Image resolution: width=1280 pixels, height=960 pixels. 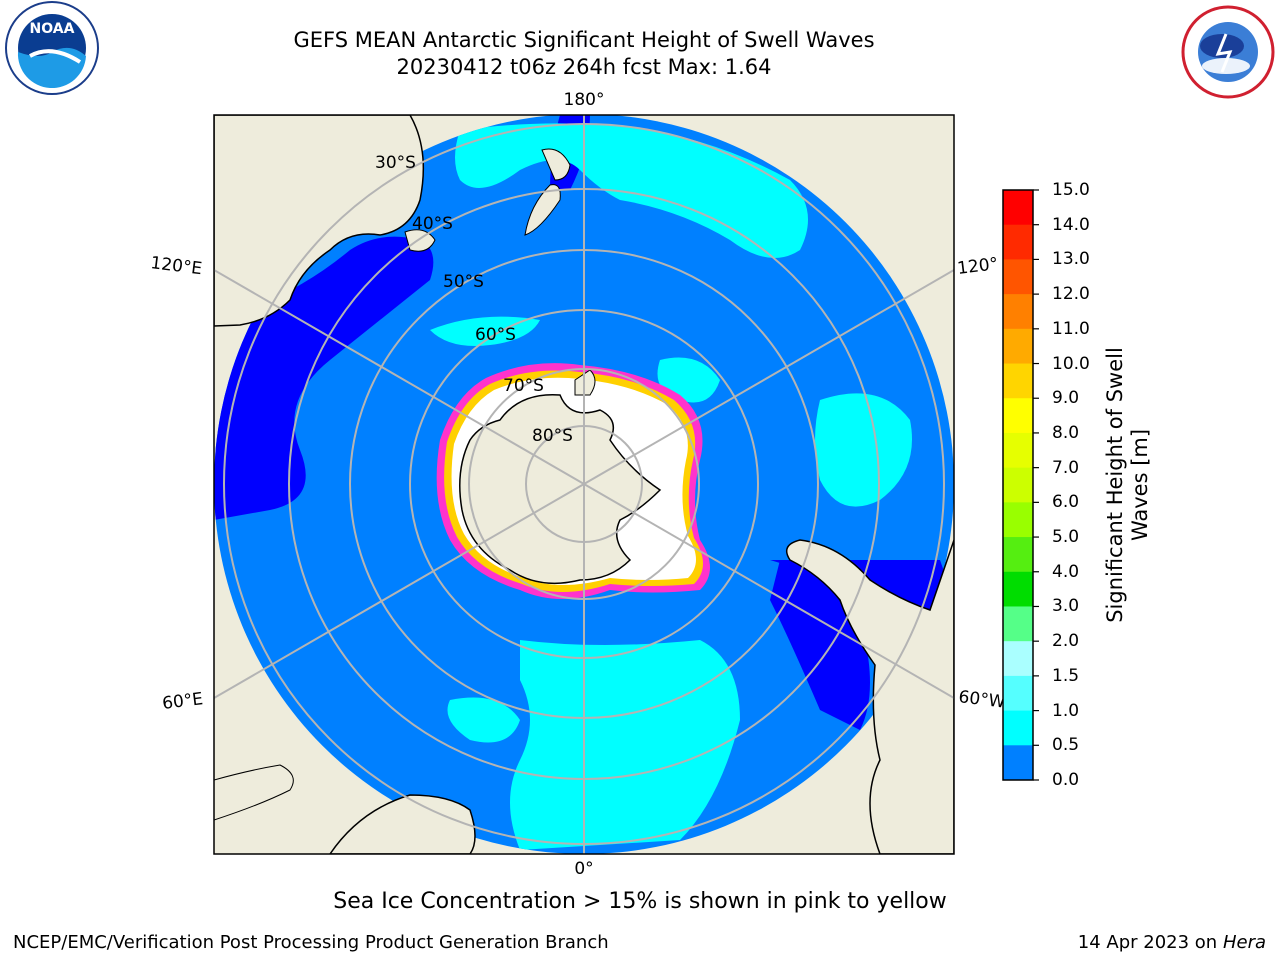 What do you see at coordinates (495, 335) in the screenshot?
I see `lat-label-60s: 60°S` at bounding box center [495, 335].